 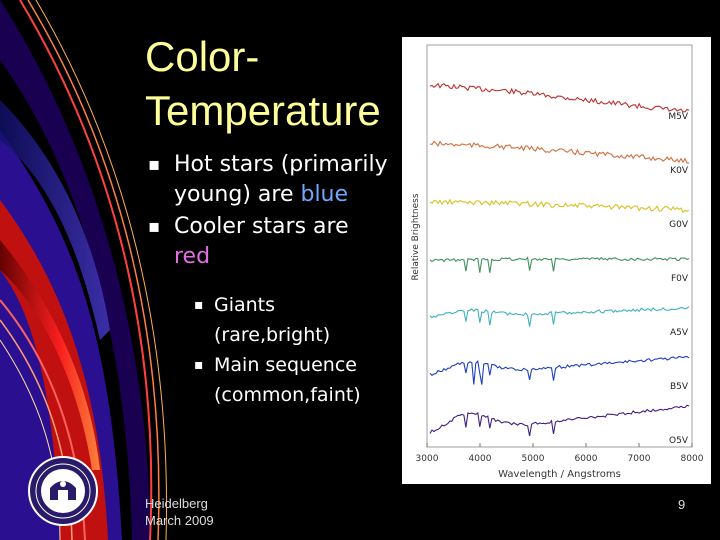 What do you see at coordinates (281, 179) in the screenshot?
I see `bullet-hot-stars-text: Hot stars (primarily young) are` at bounding box center [281, 179].